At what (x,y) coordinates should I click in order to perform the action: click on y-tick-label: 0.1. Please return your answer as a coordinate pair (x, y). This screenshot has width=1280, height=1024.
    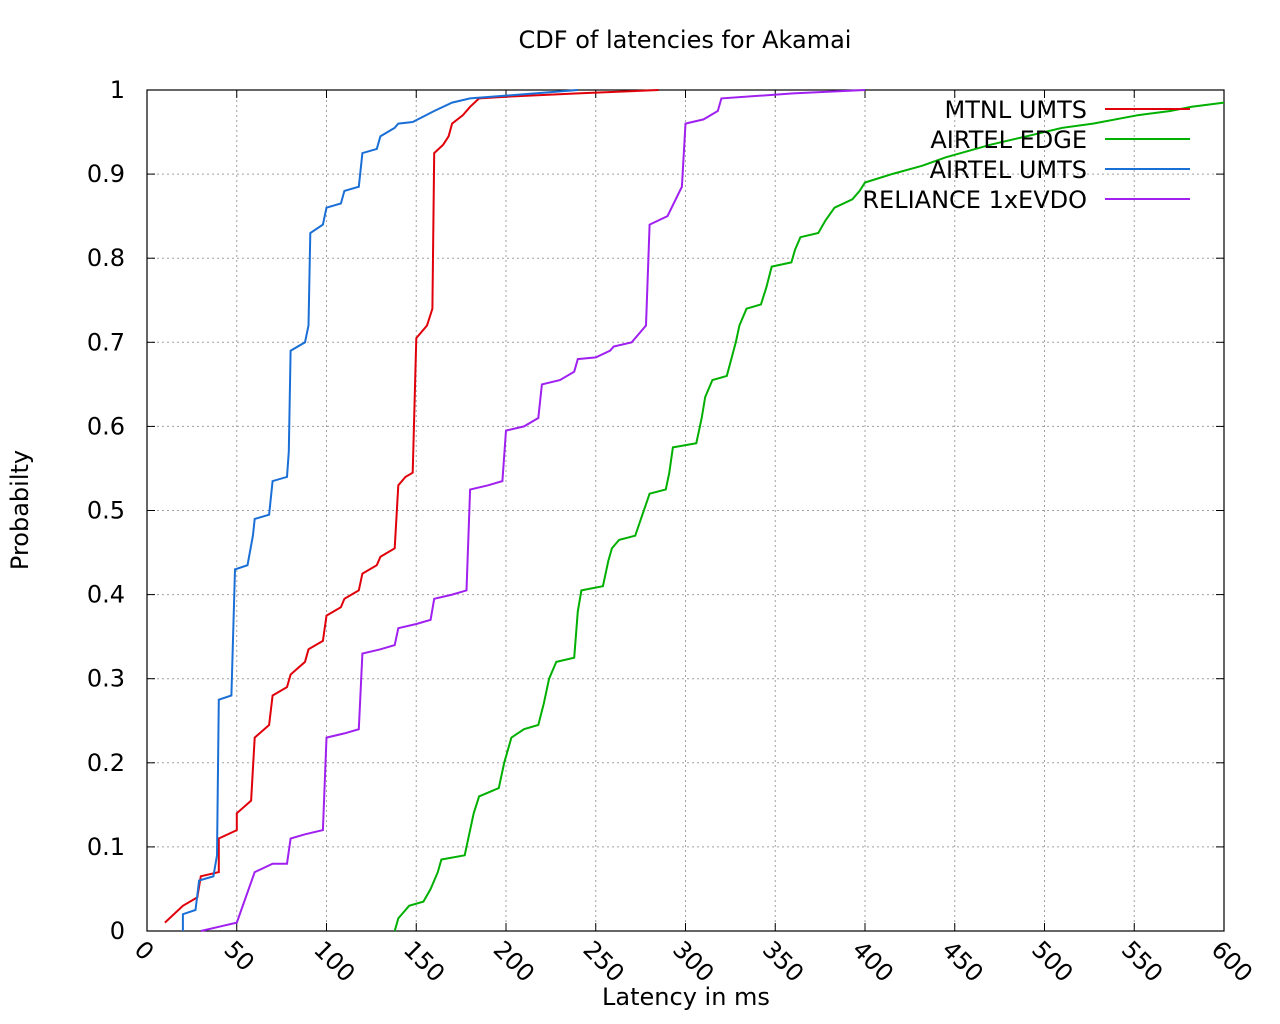
    Looking at the image, I should click on (106, 847).